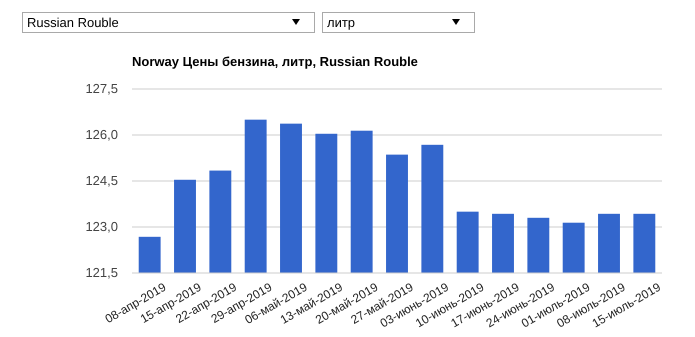 This screenshot has width=695, height=337. What do you see at coordinates (101, 272) in the screenshot?
I see `y-tick-label: 121,5` at bounding box center [101, 272].